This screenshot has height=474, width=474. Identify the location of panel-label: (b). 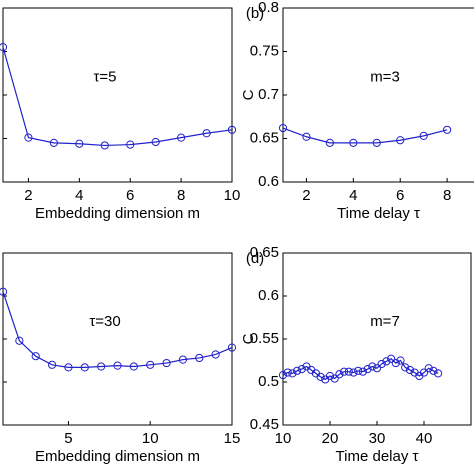
(255, 13).